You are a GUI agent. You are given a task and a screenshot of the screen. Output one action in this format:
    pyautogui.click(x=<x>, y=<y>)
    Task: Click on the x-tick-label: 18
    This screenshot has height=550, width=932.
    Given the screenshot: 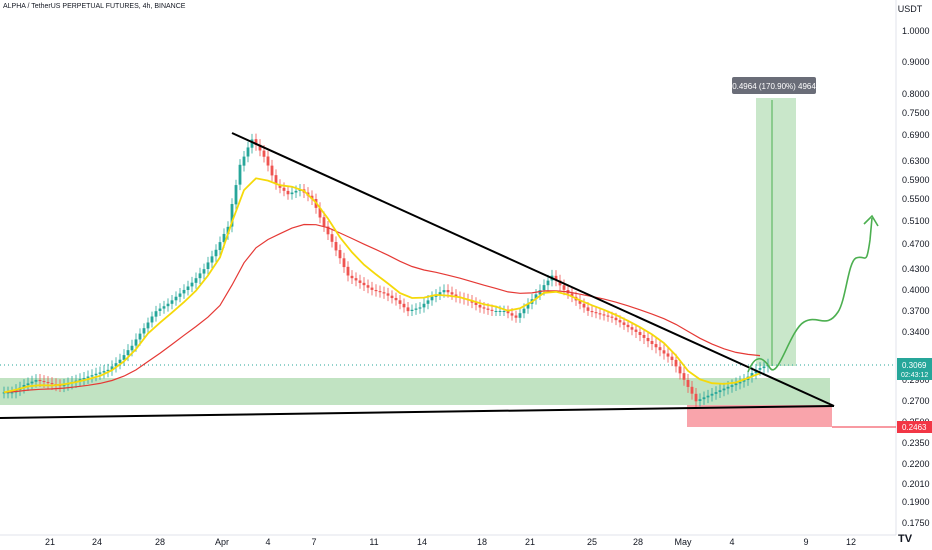 What is the action you would take?
    pyautogui.click(x=482, y=542)
    